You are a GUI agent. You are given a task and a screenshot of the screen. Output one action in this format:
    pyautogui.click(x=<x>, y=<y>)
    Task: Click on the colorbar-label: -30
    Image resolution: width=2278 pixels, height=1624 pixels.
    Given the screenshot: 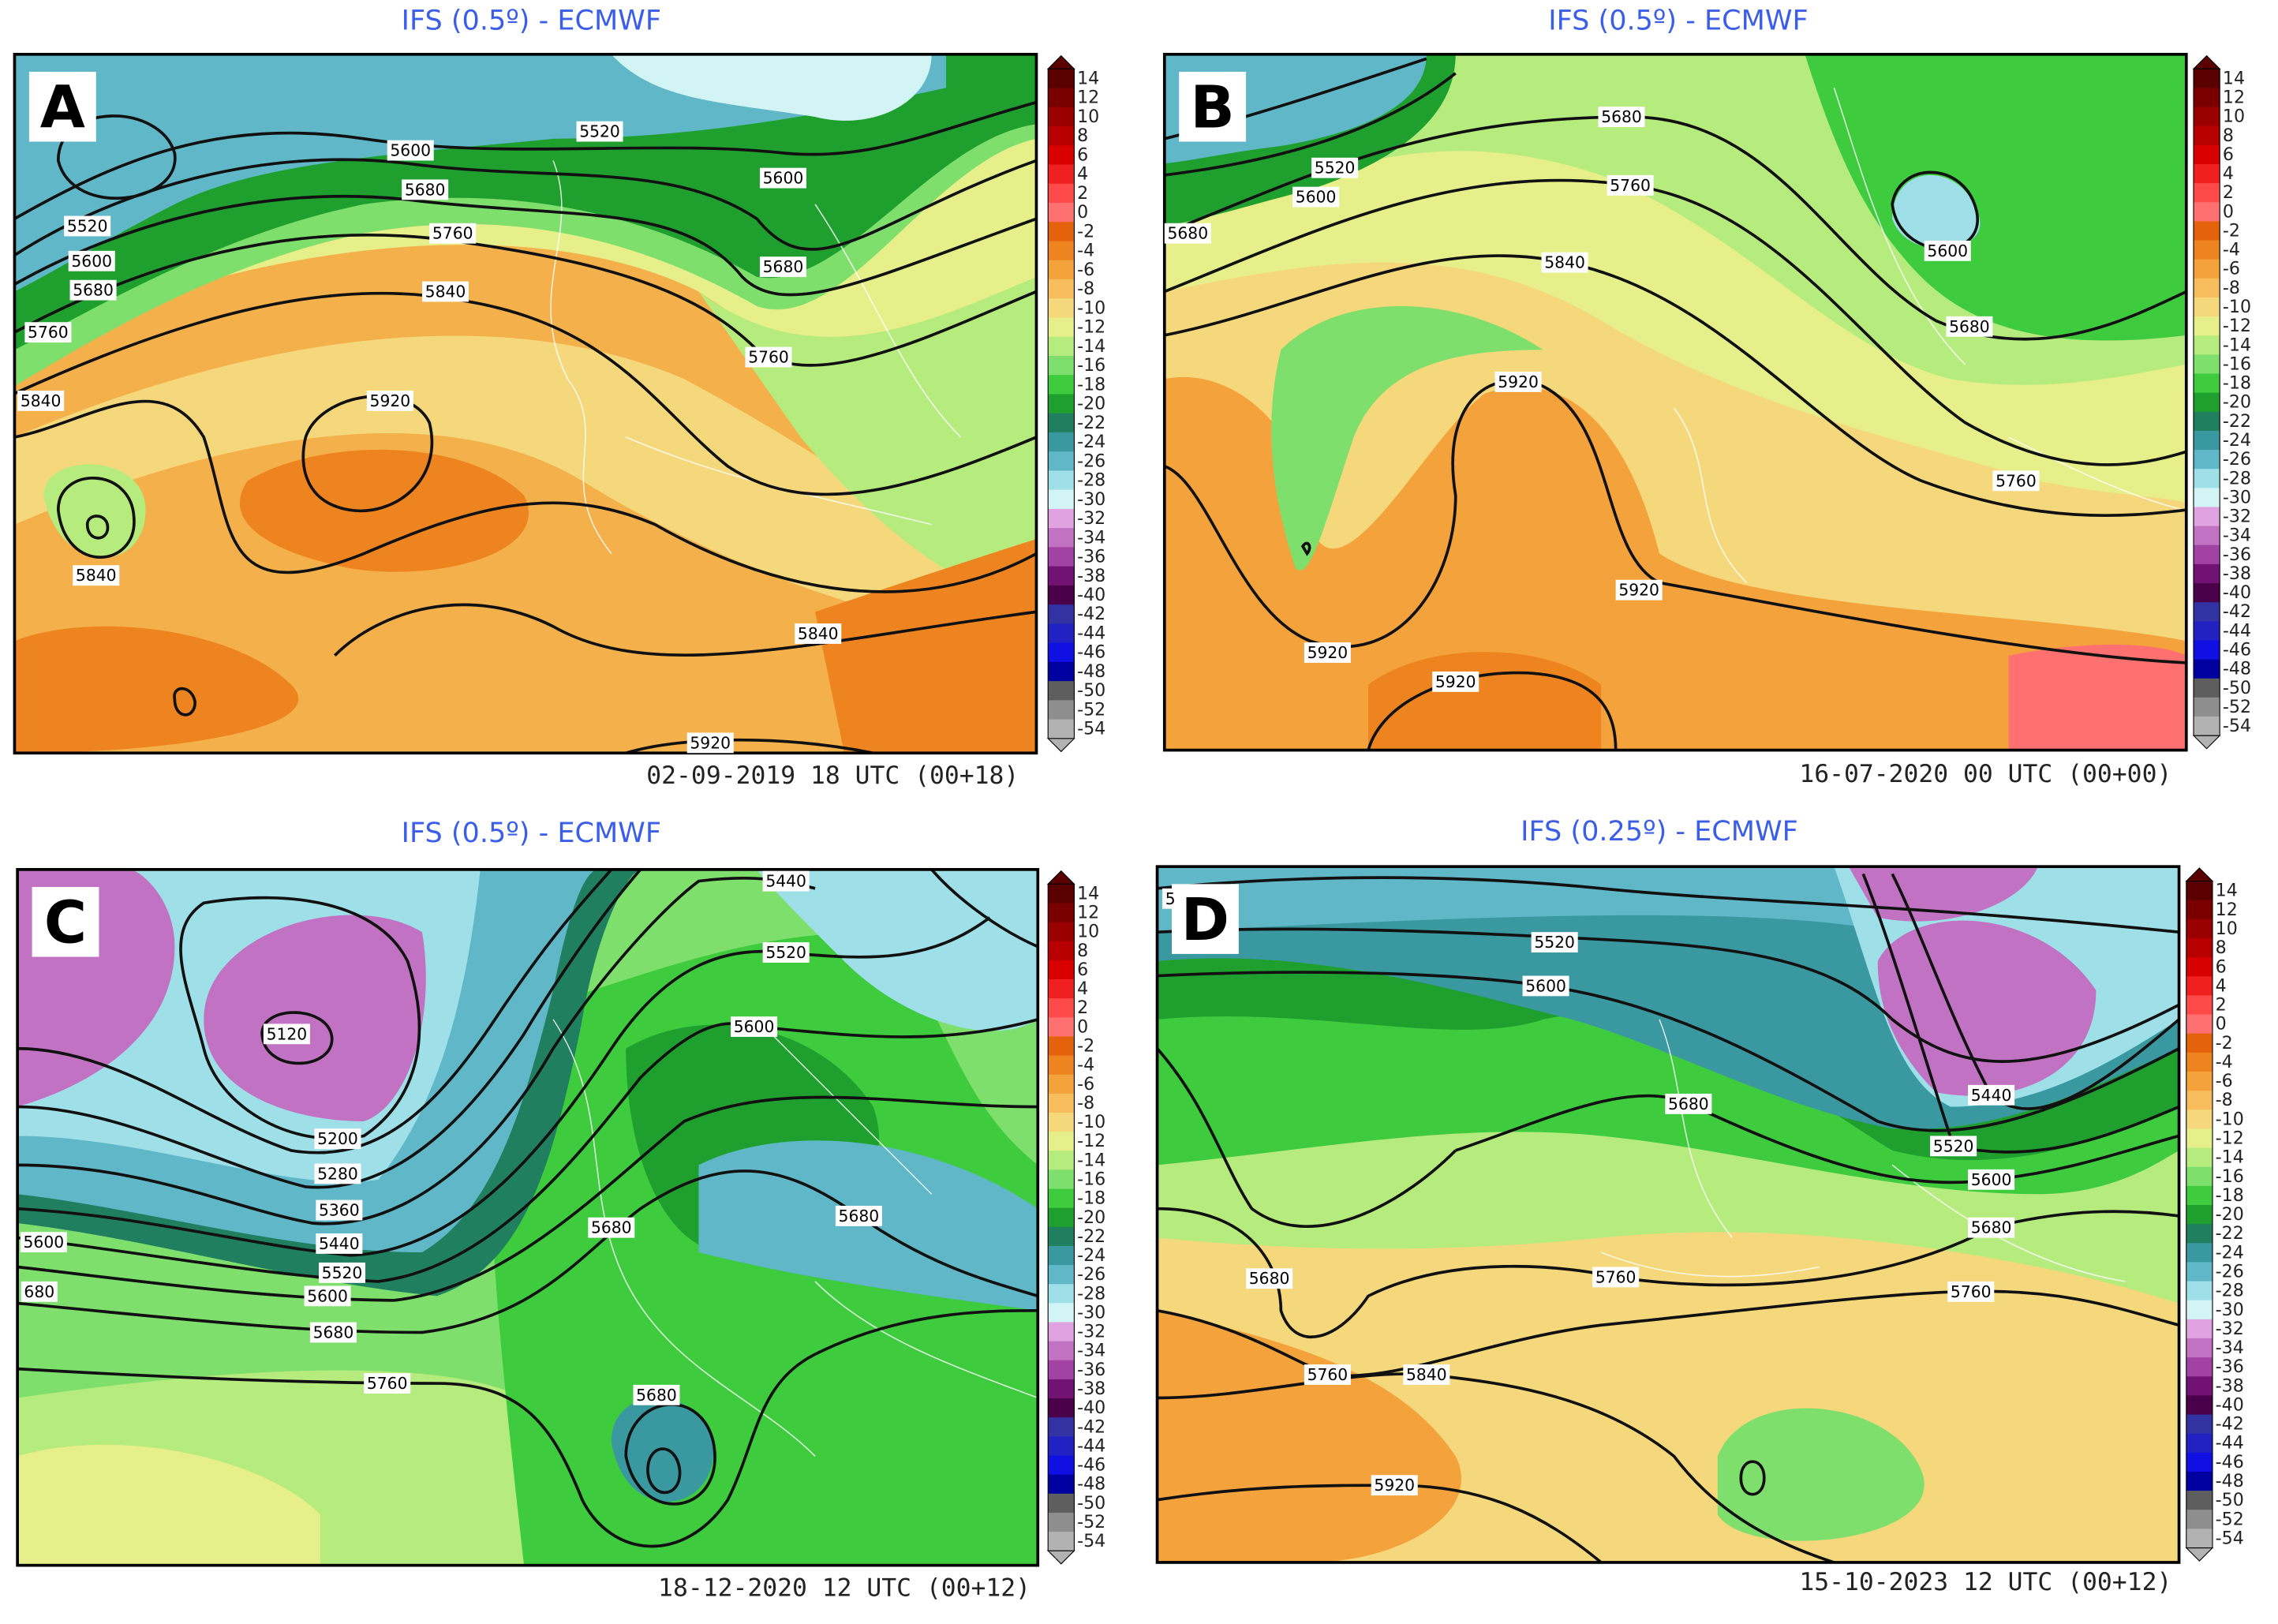 What is the action you would take?
    pyautogui.click(x=1091, y=499)
    